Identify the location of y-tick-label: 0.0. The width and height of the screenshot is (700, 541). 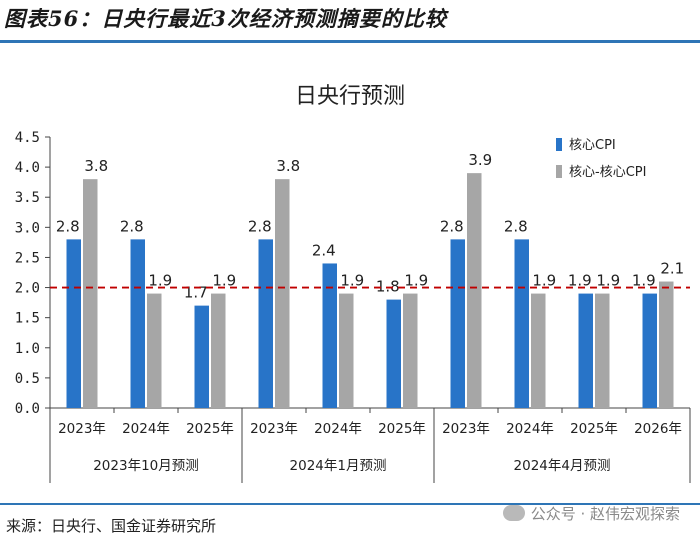
(27, 409).